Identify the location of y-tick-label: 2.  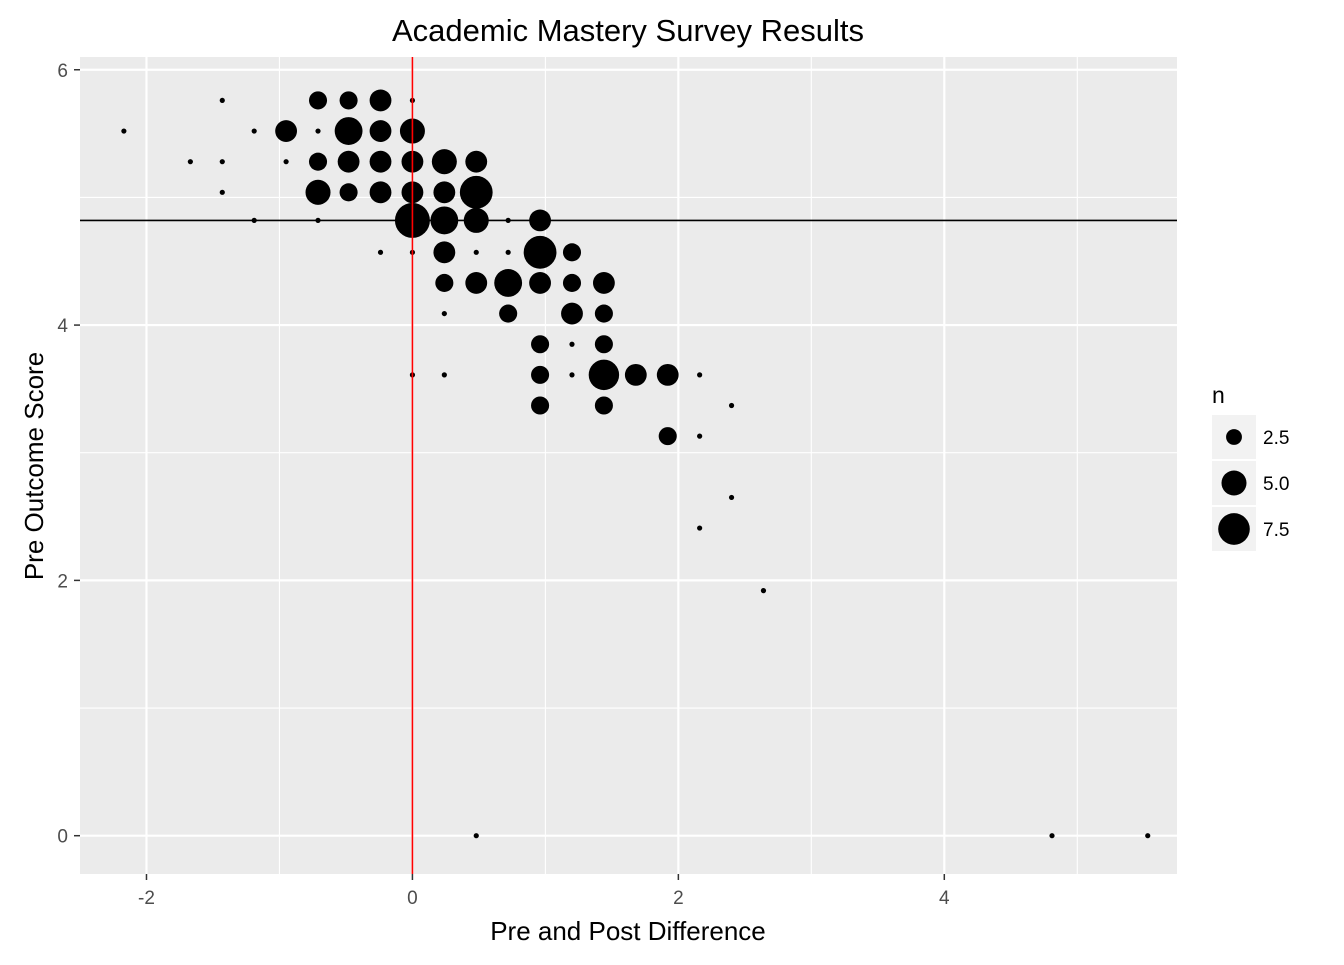
(62, 581).